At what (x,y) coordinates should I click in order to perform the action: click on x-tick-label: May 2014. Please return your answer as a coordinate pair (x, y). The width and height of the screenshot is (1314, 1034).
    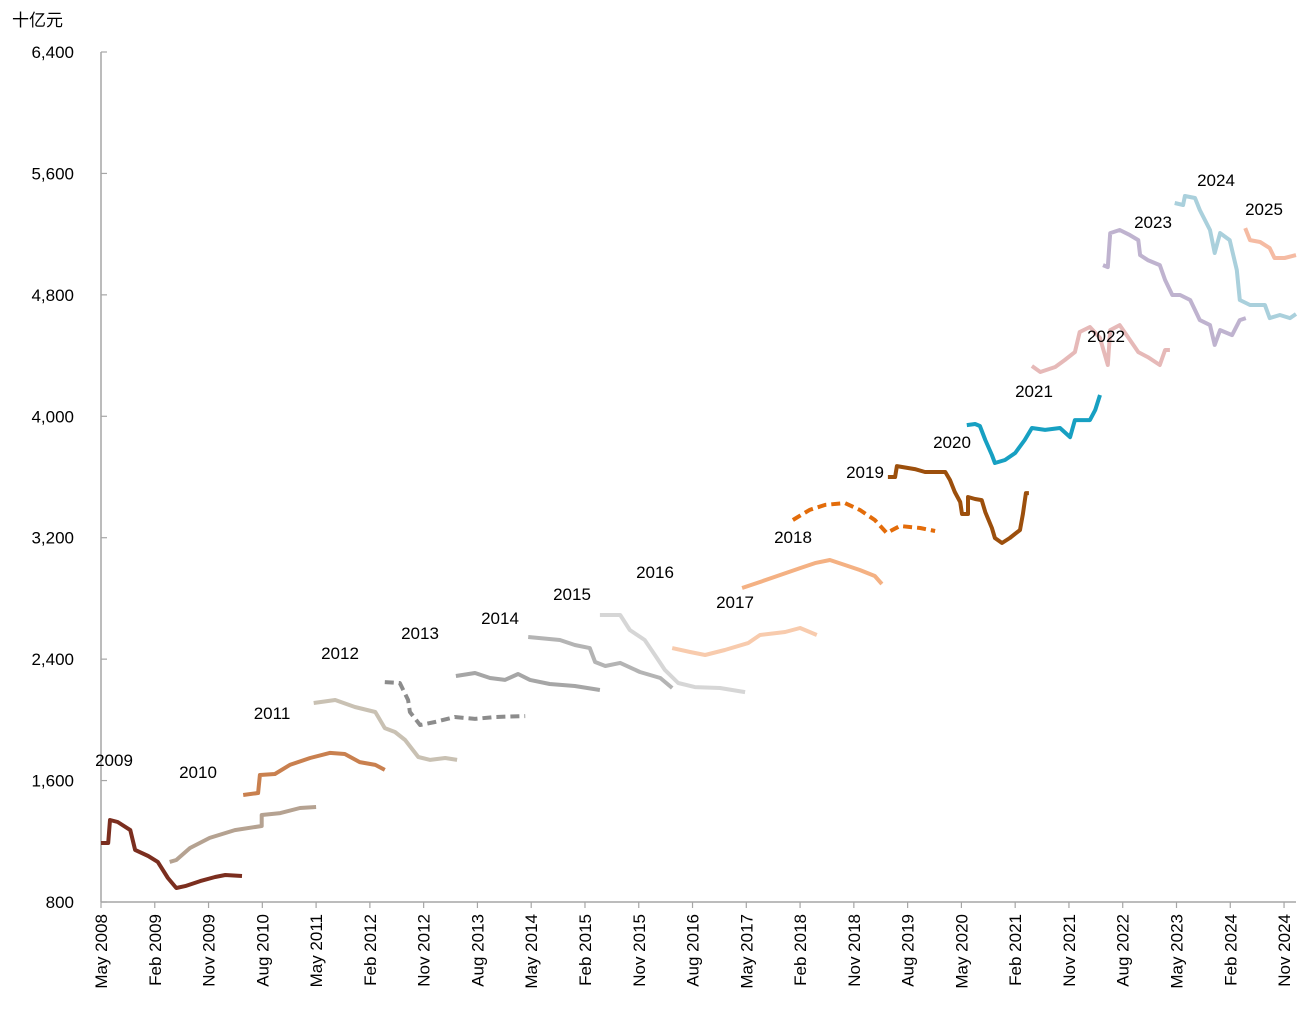
    Looking at the image, I should click on (531, 951).